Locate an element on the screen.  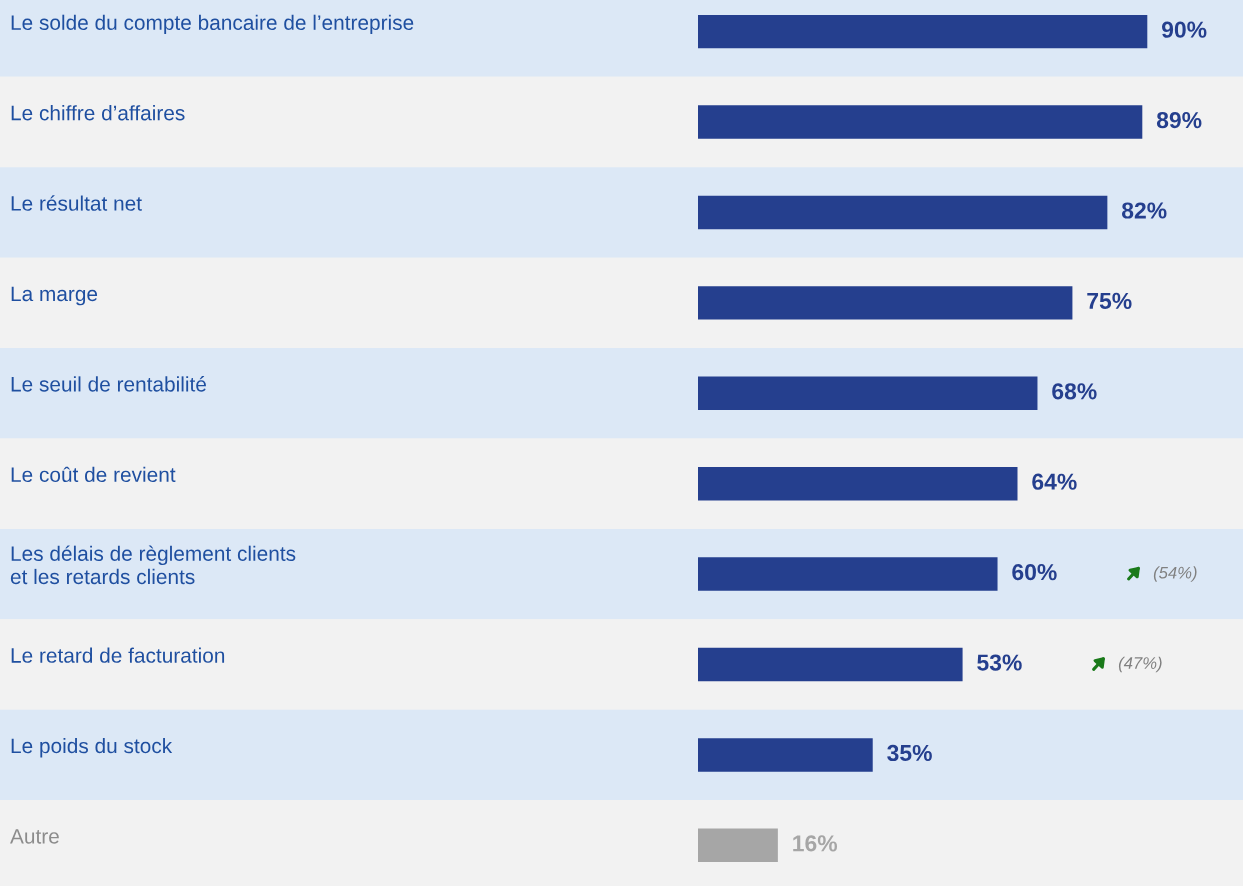
data-label: 68% is located at coordinates (1074, 391).